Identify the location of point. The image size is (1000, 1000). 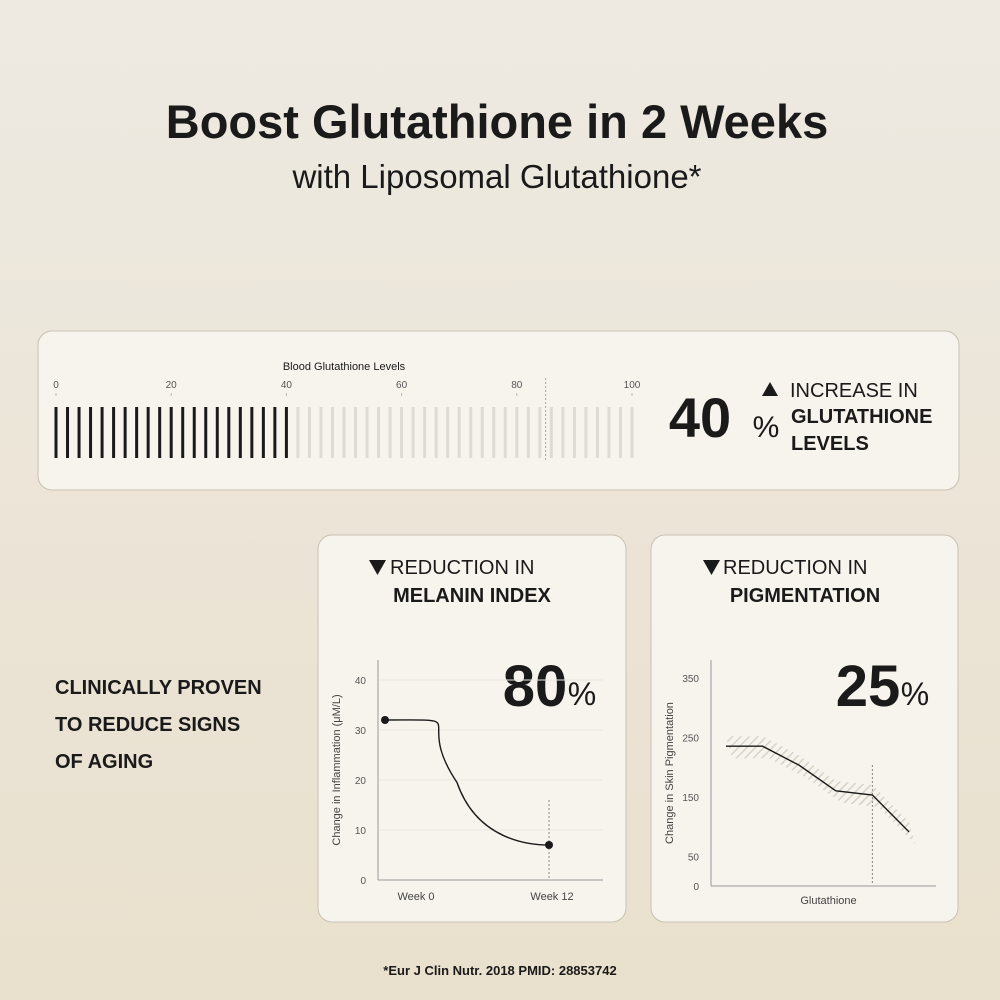
(549, 845).